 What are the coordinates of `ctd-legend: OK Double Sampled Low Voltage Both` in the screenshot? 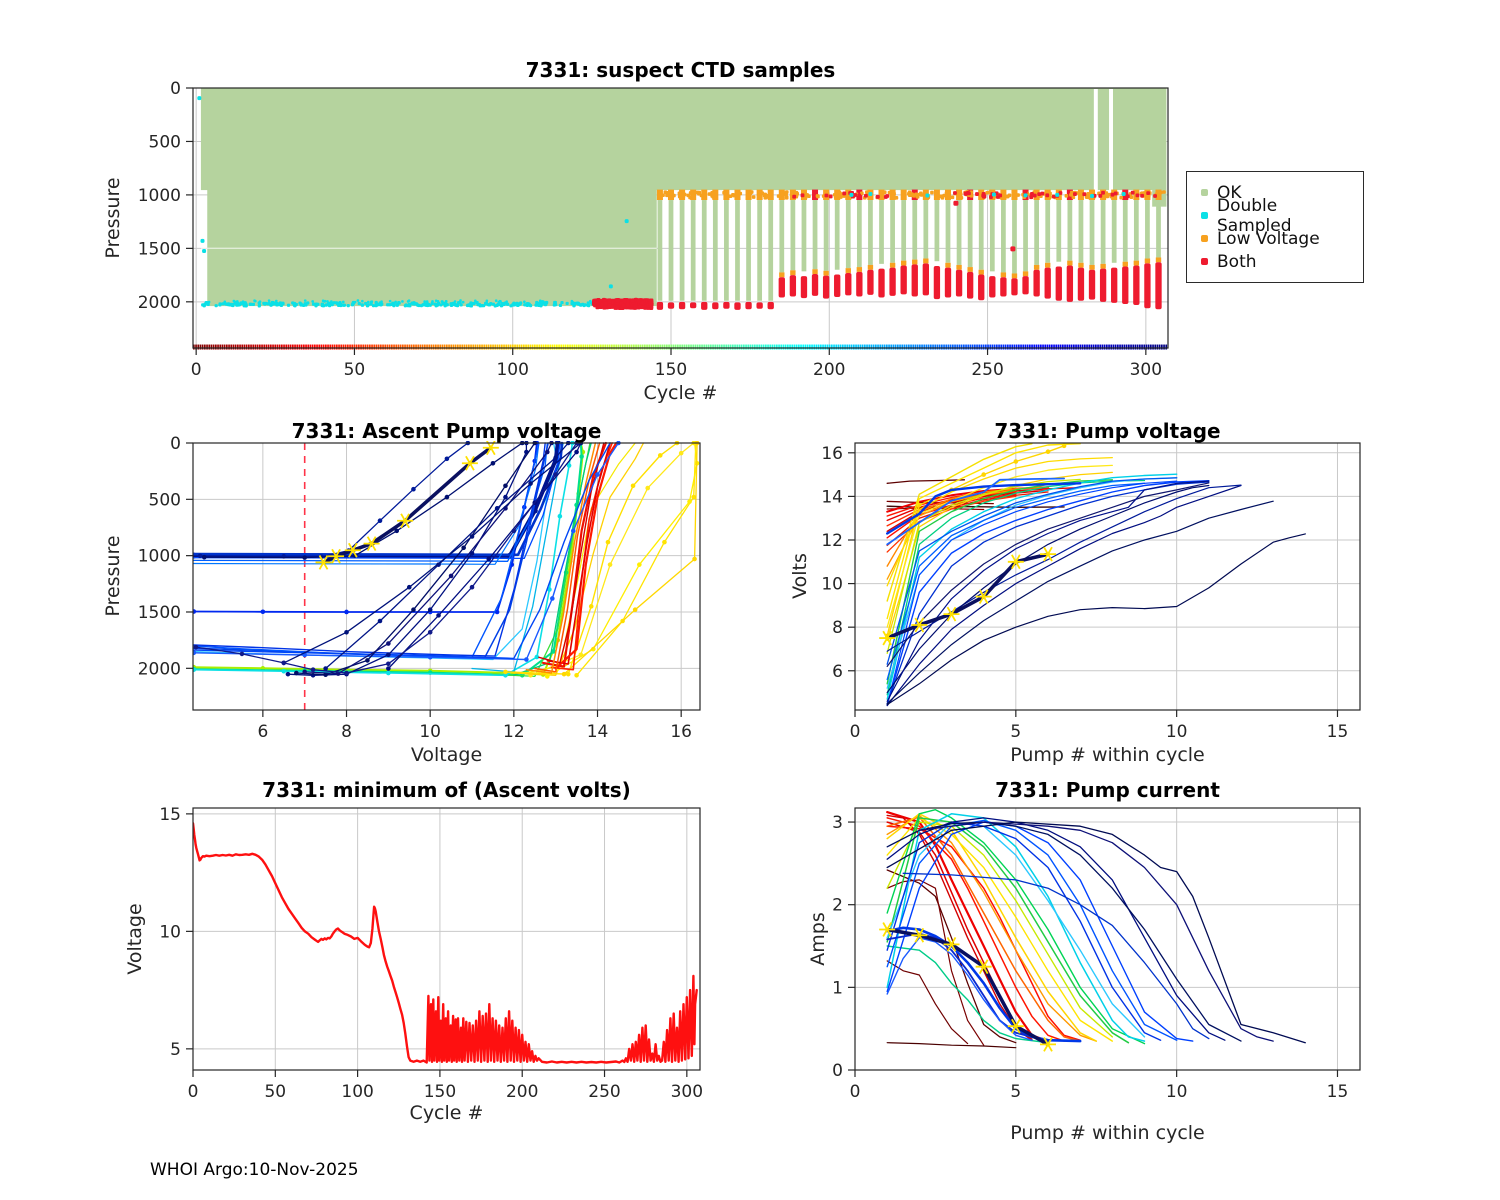 It's located at (1275, 227).